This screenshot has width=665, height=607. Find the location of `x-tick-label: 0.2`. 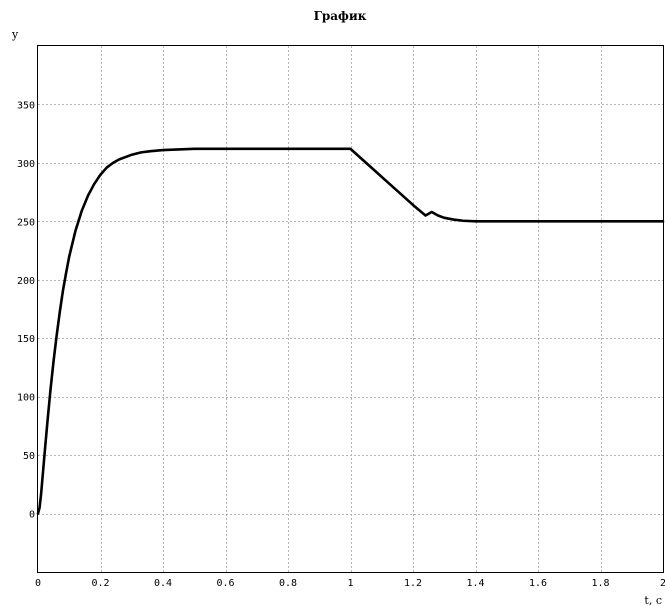

x-tick-label: 0.2 is located at coordinates (100, 583).